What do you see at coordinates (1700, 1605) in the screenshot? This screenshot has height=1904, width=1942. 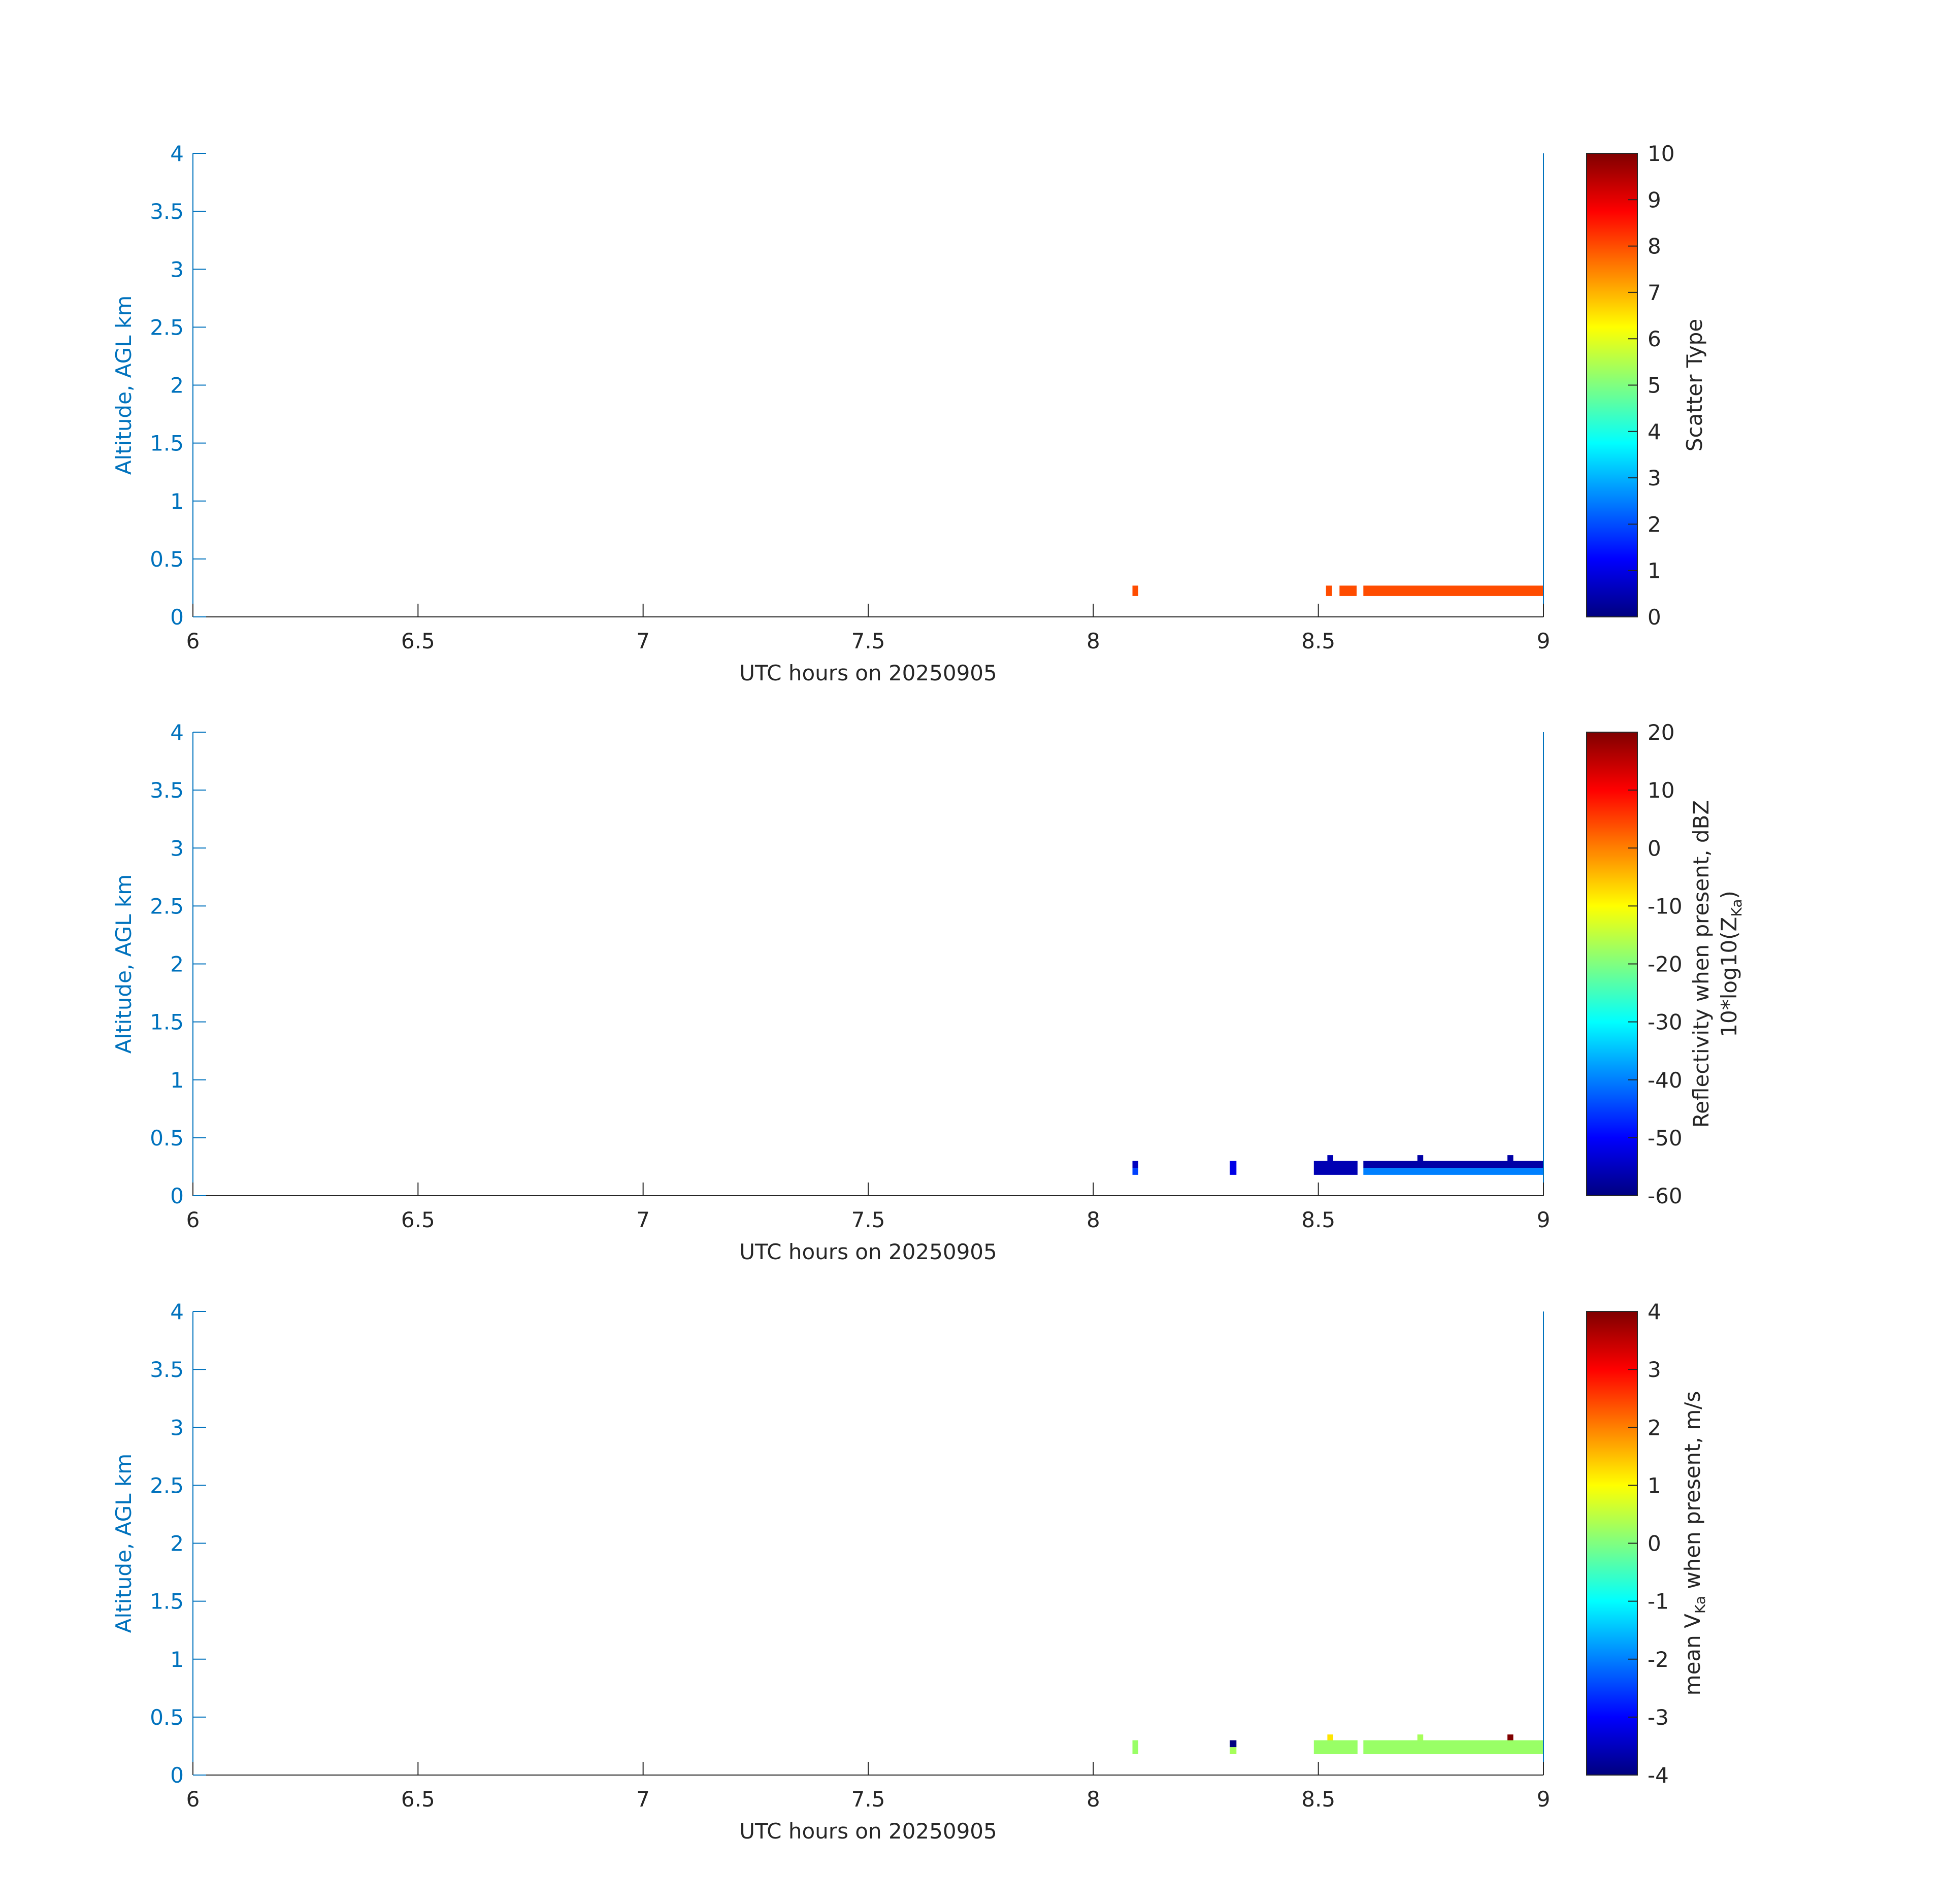 I see `colorbar-label-sub: Ka` at bounding box center [1700, 1605].